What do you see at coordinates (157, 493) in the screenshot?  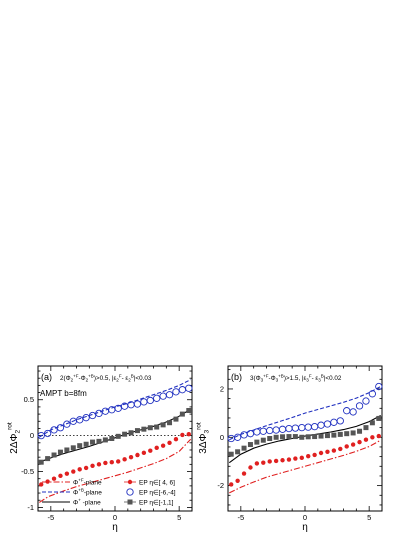 I see `legend-label-ep-backward: EP η∈[-6,-4]` at bounding box center [157, 493].